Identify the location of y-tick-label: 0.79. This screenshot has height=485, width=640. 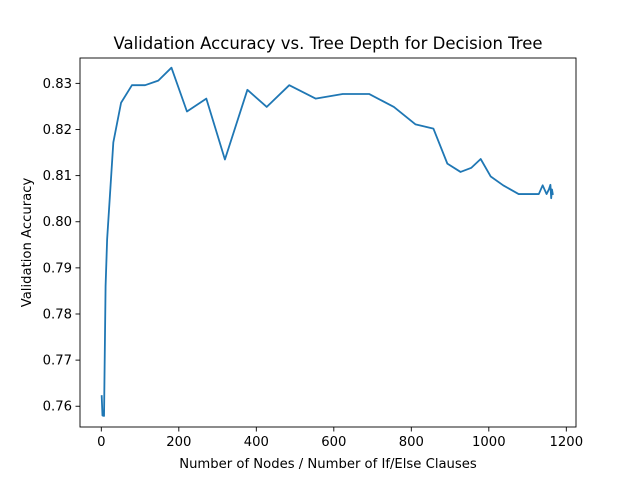
(57, 268).